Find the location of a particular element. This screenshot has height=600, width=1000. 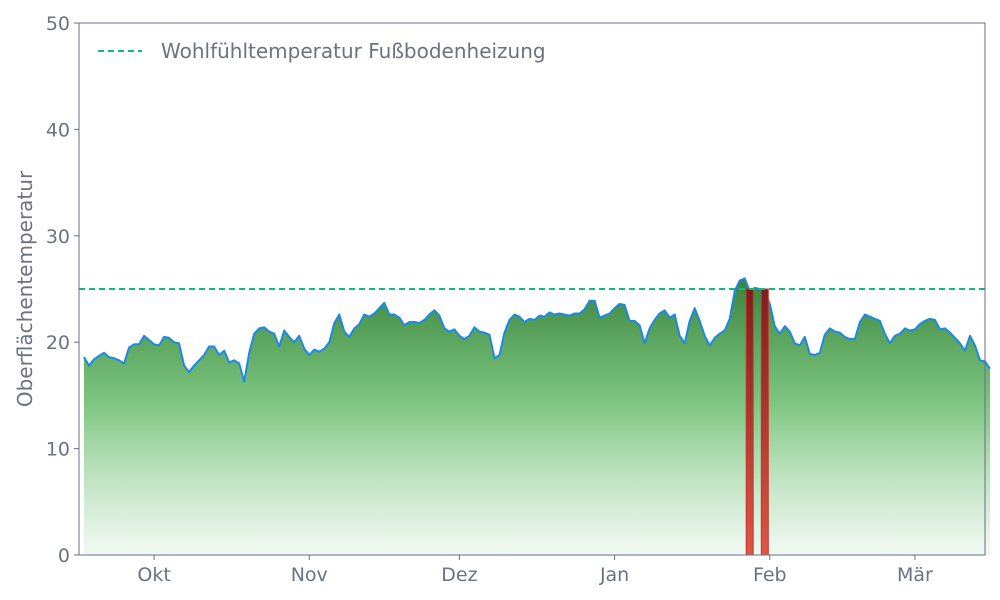

x-tick-label: Feb is located at coordinates (770, 575).